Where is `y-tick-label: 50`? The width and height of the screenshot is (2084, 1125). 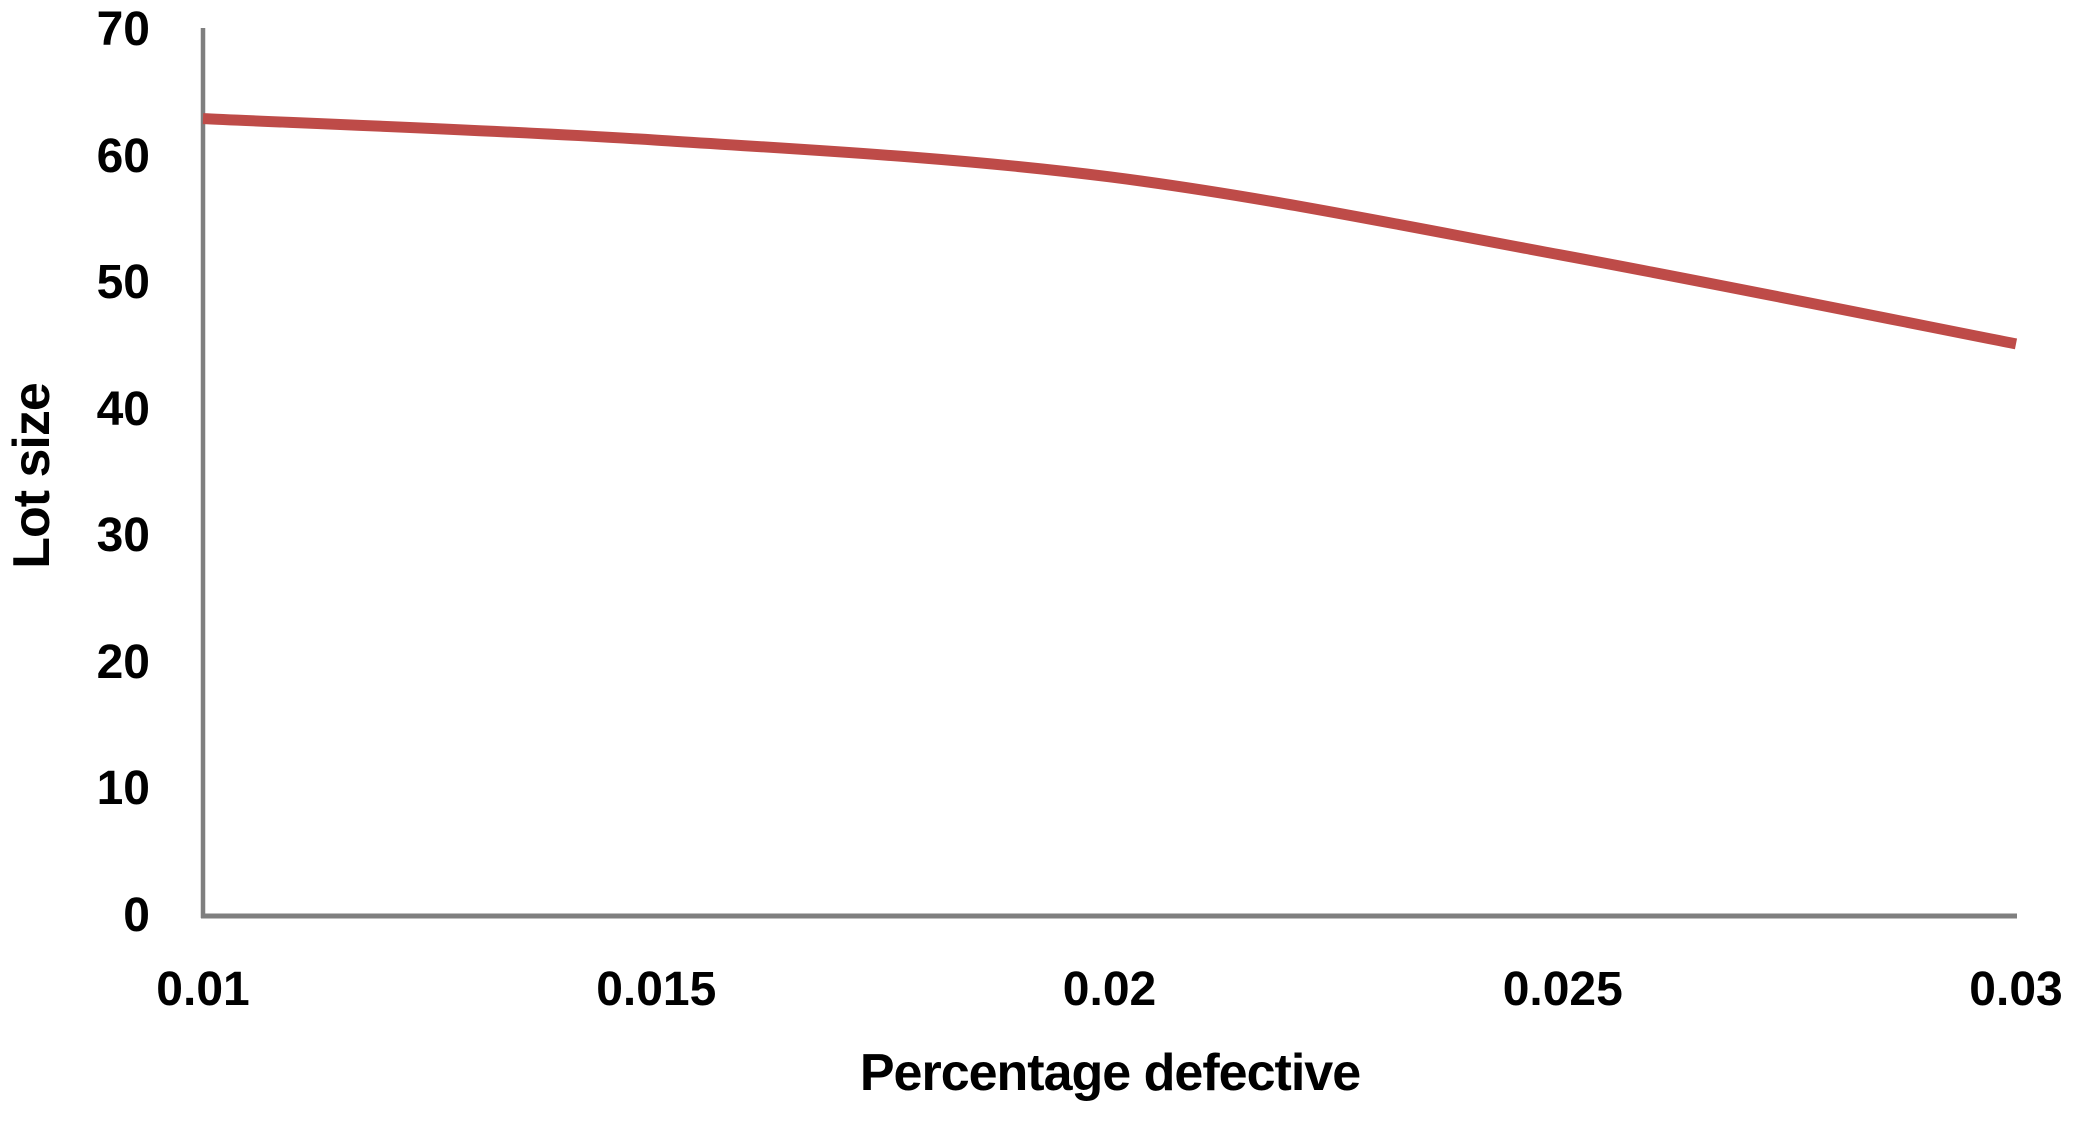 y-tick-label: 50 is located at coordinates (123, 283).